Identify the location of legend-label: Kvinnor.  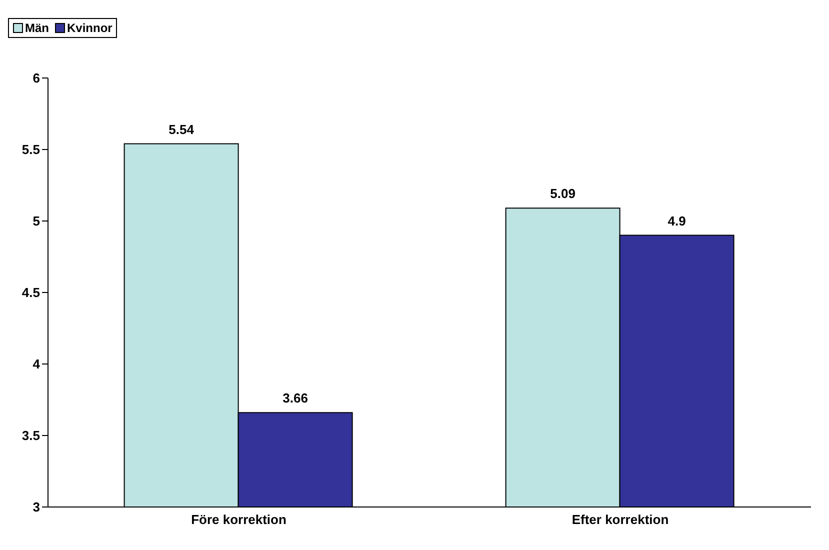
(89, 28).